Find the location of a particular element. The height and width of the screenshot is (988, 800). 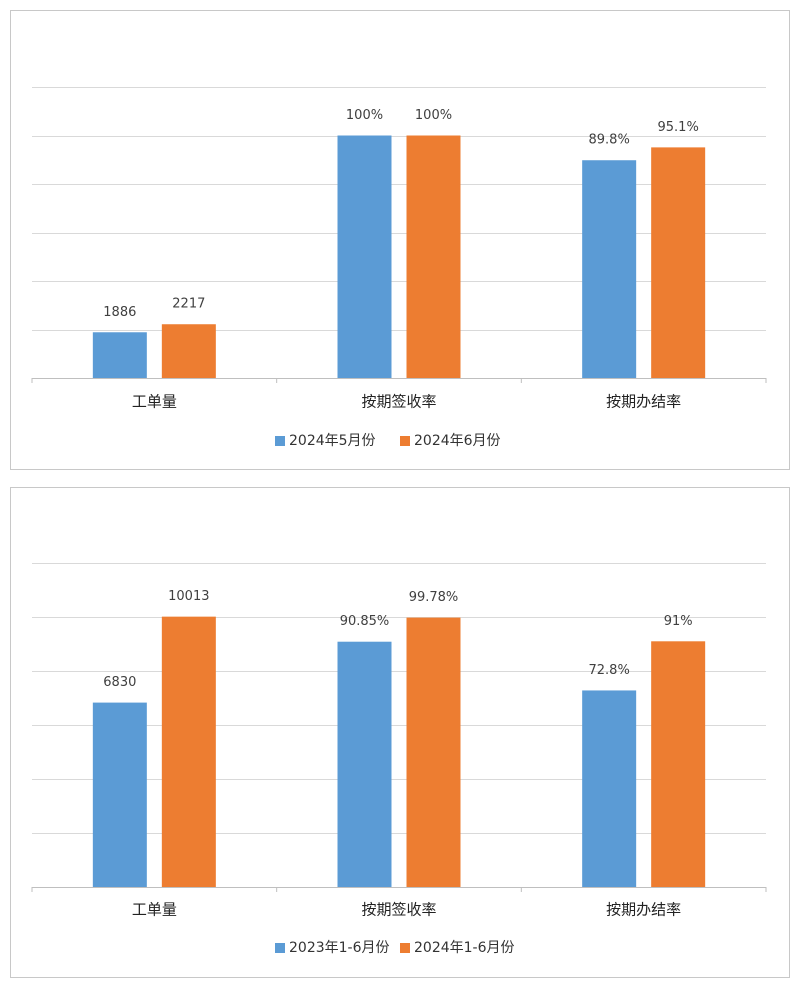

legend-label: 2024年5月份 is located at coordinates (332, 441).